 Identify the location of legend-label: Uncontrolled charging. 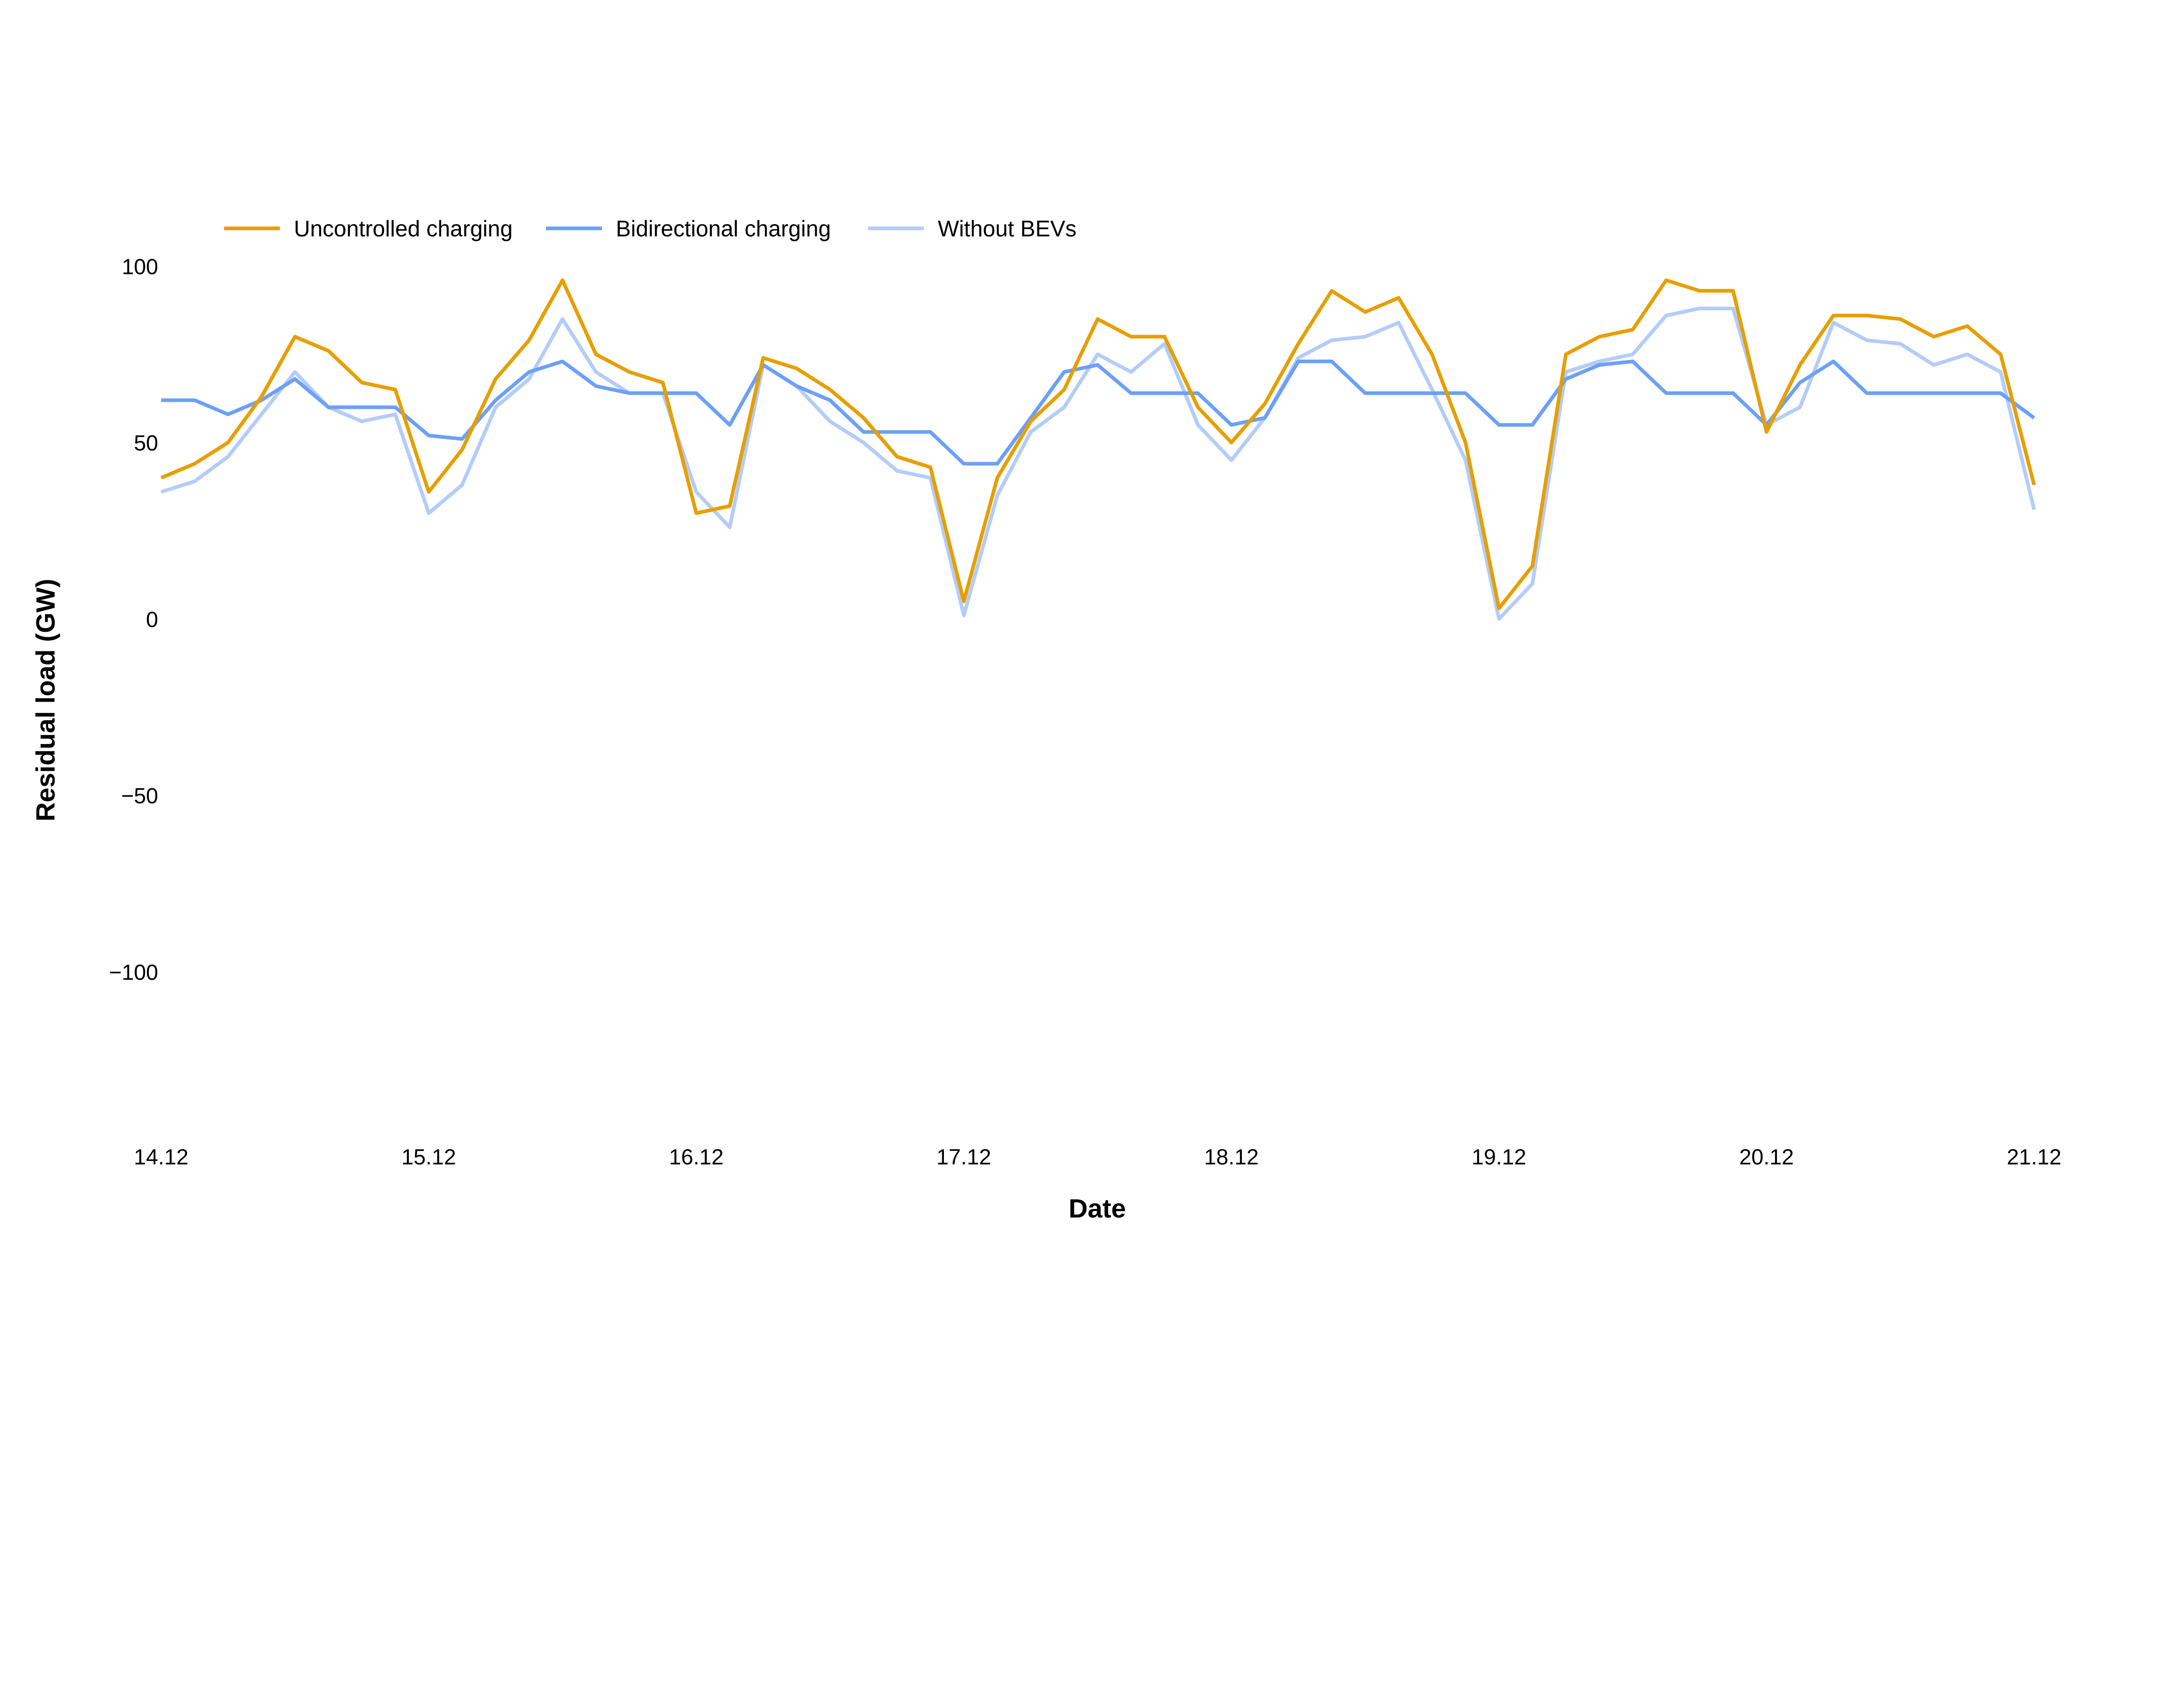
(403, 228).